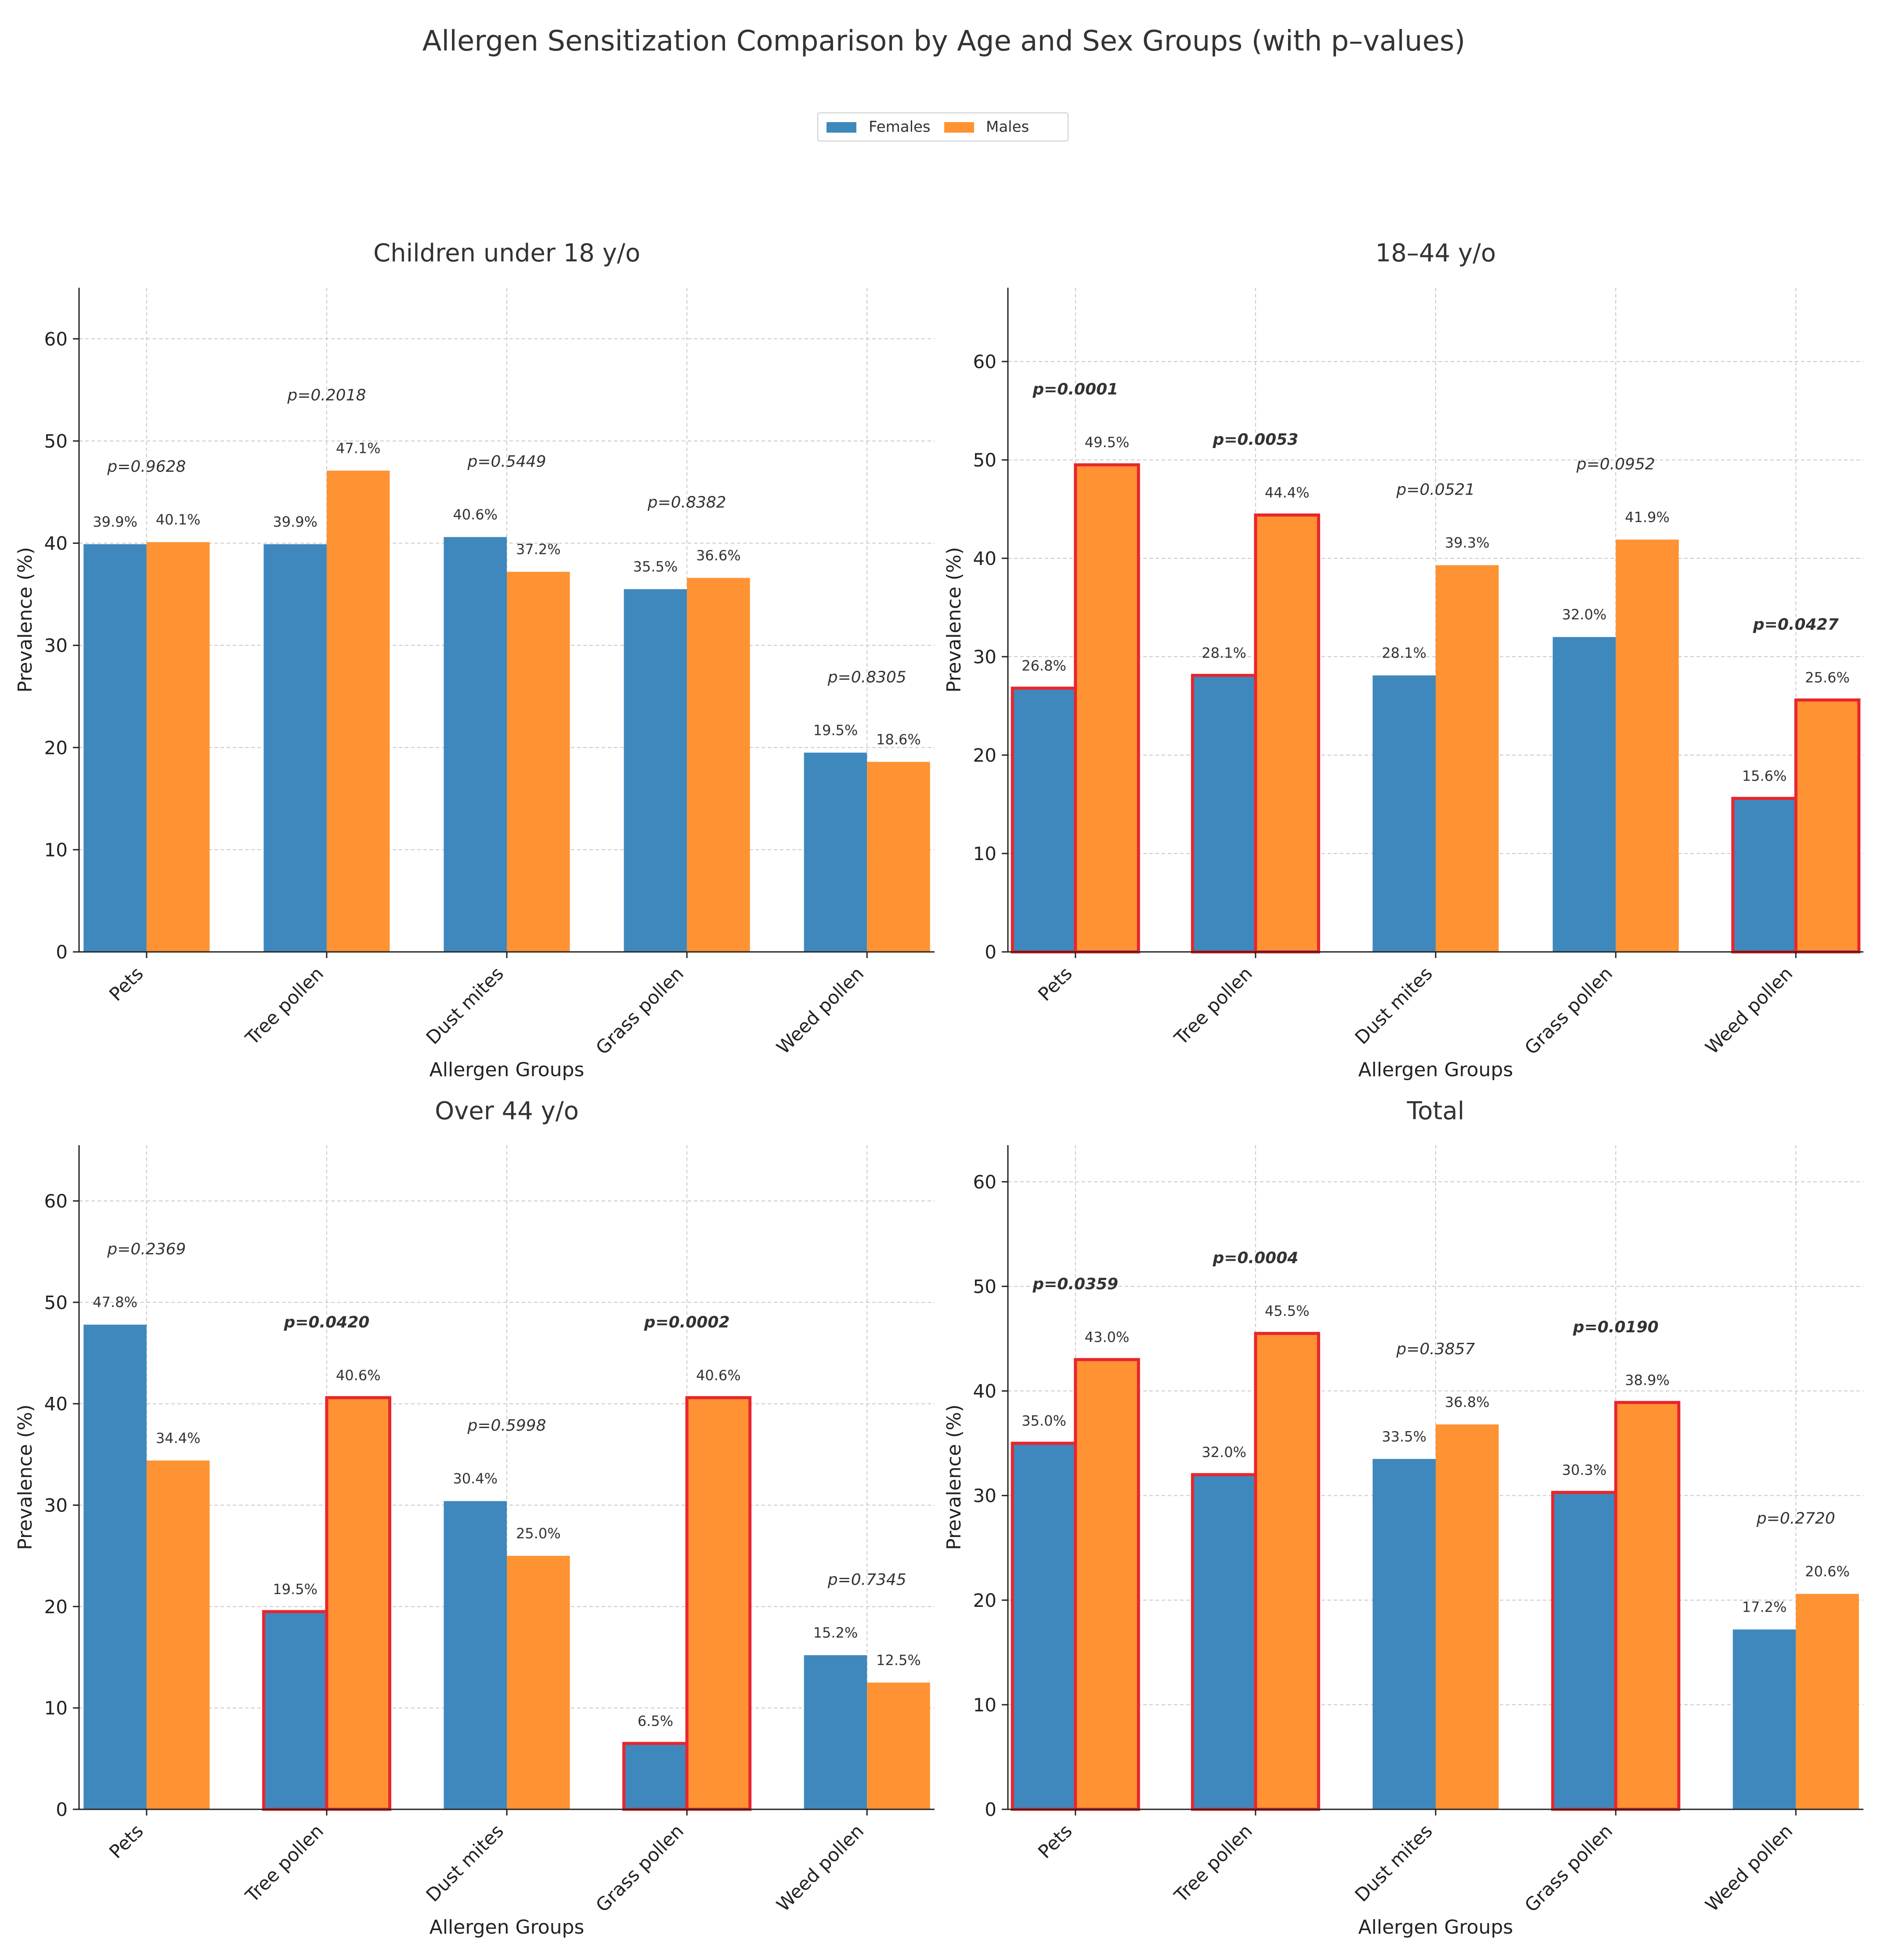 Image resolution: width=1888 pixels, height=1960 pixels. Describe the element at coordinates (1435, 253) in the screenshot. I see `subplot-title: 18–44 y/o` at that location.